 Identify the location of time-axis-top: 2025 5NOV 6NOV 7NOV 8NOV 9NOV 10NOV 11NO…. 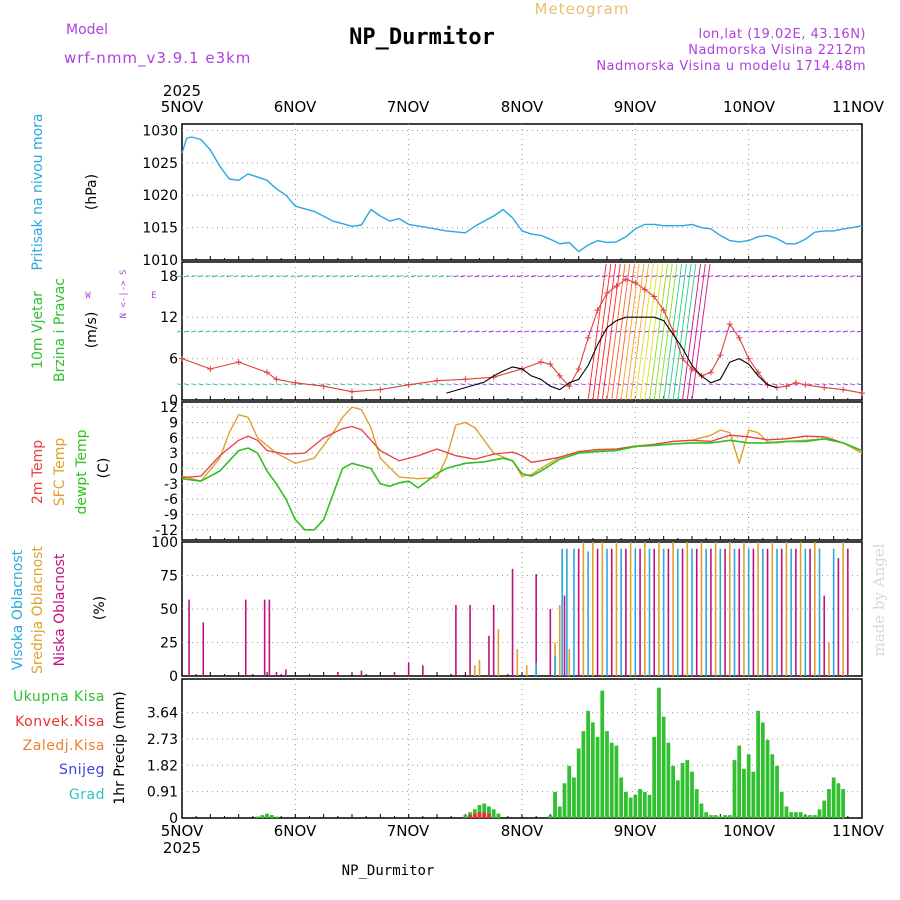
(523, 99).